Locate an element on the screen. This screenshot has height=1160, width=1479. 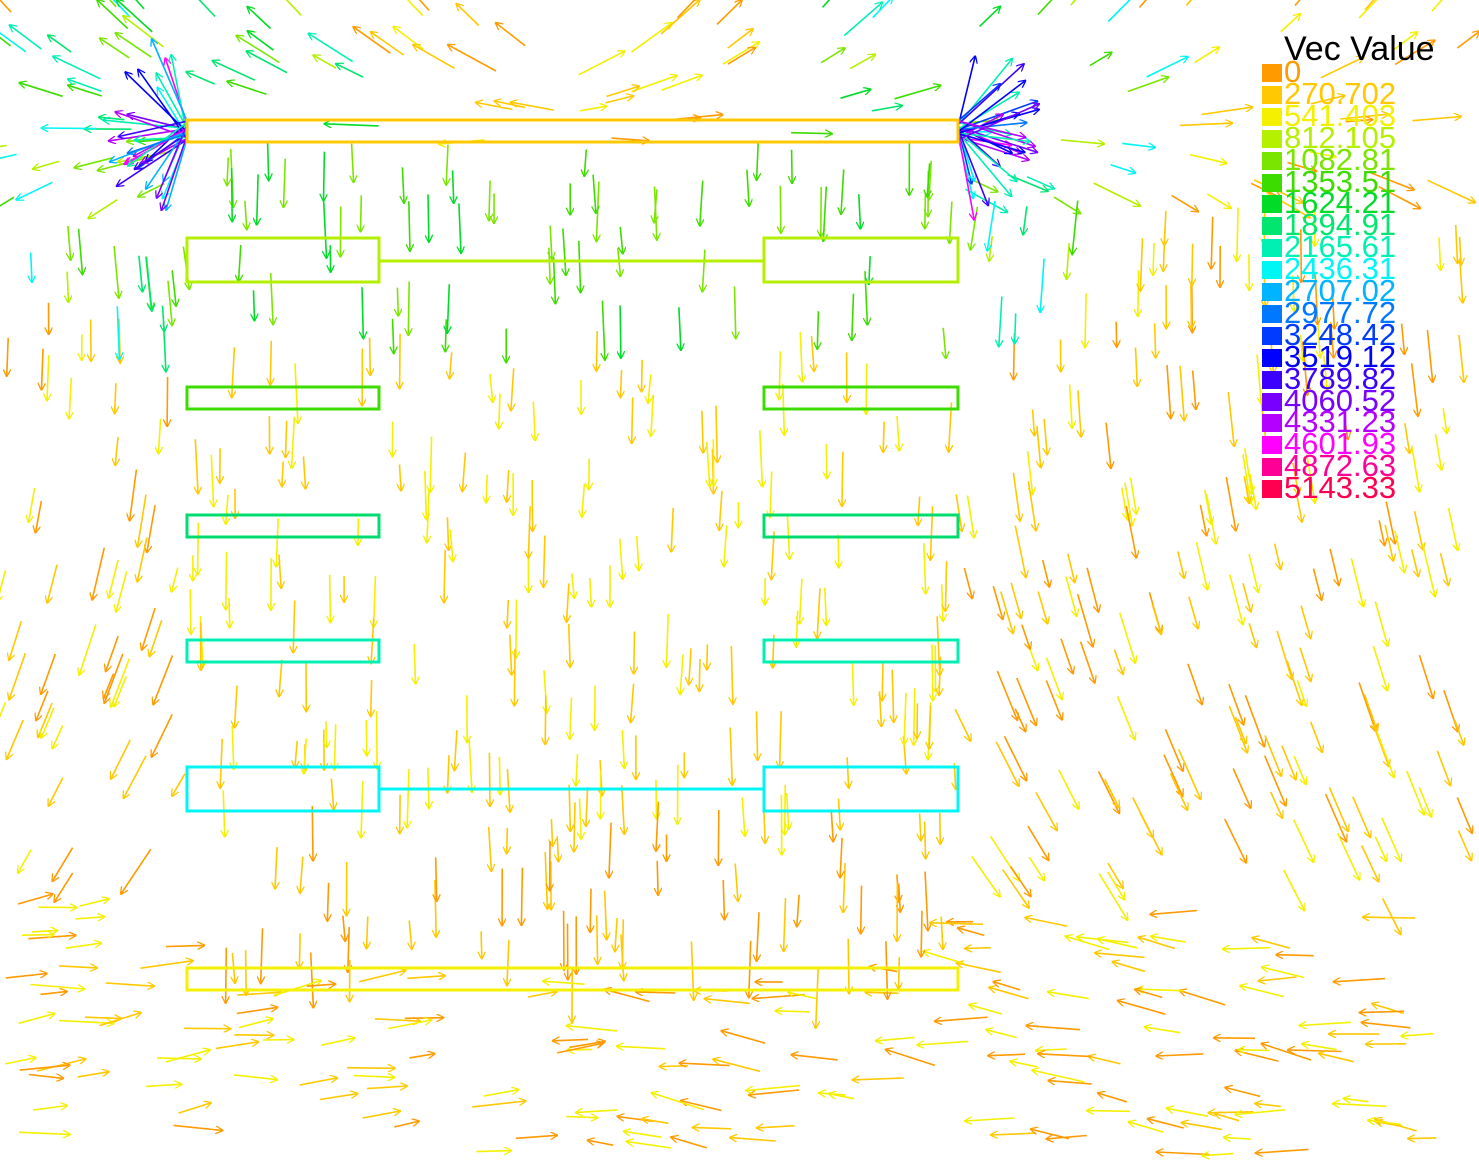
legend-swatch is located at coordinates (1272, 116).